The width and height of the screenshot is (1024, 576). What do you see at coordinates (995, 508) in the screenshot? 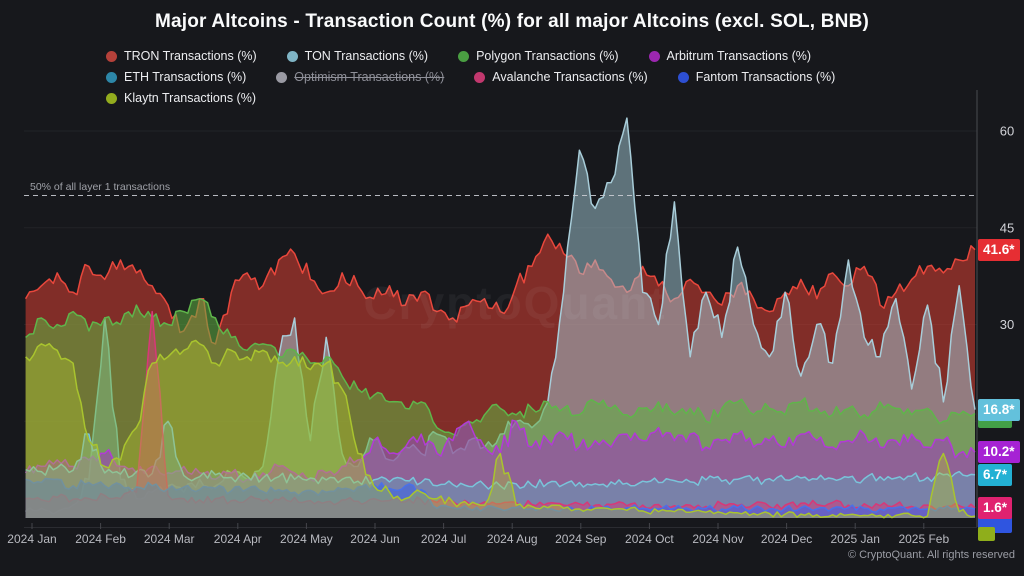
I see `value-badge-avalanche: 1.6*` at bounding box center [995, 508].